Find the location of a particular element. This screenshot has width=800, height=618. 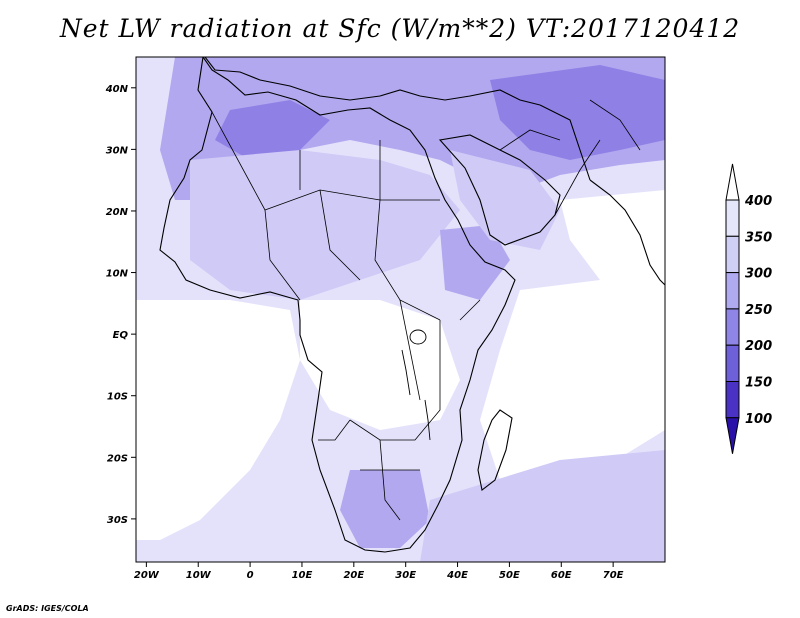

x-tick-label: 10W is located at coordinates (199, 575).